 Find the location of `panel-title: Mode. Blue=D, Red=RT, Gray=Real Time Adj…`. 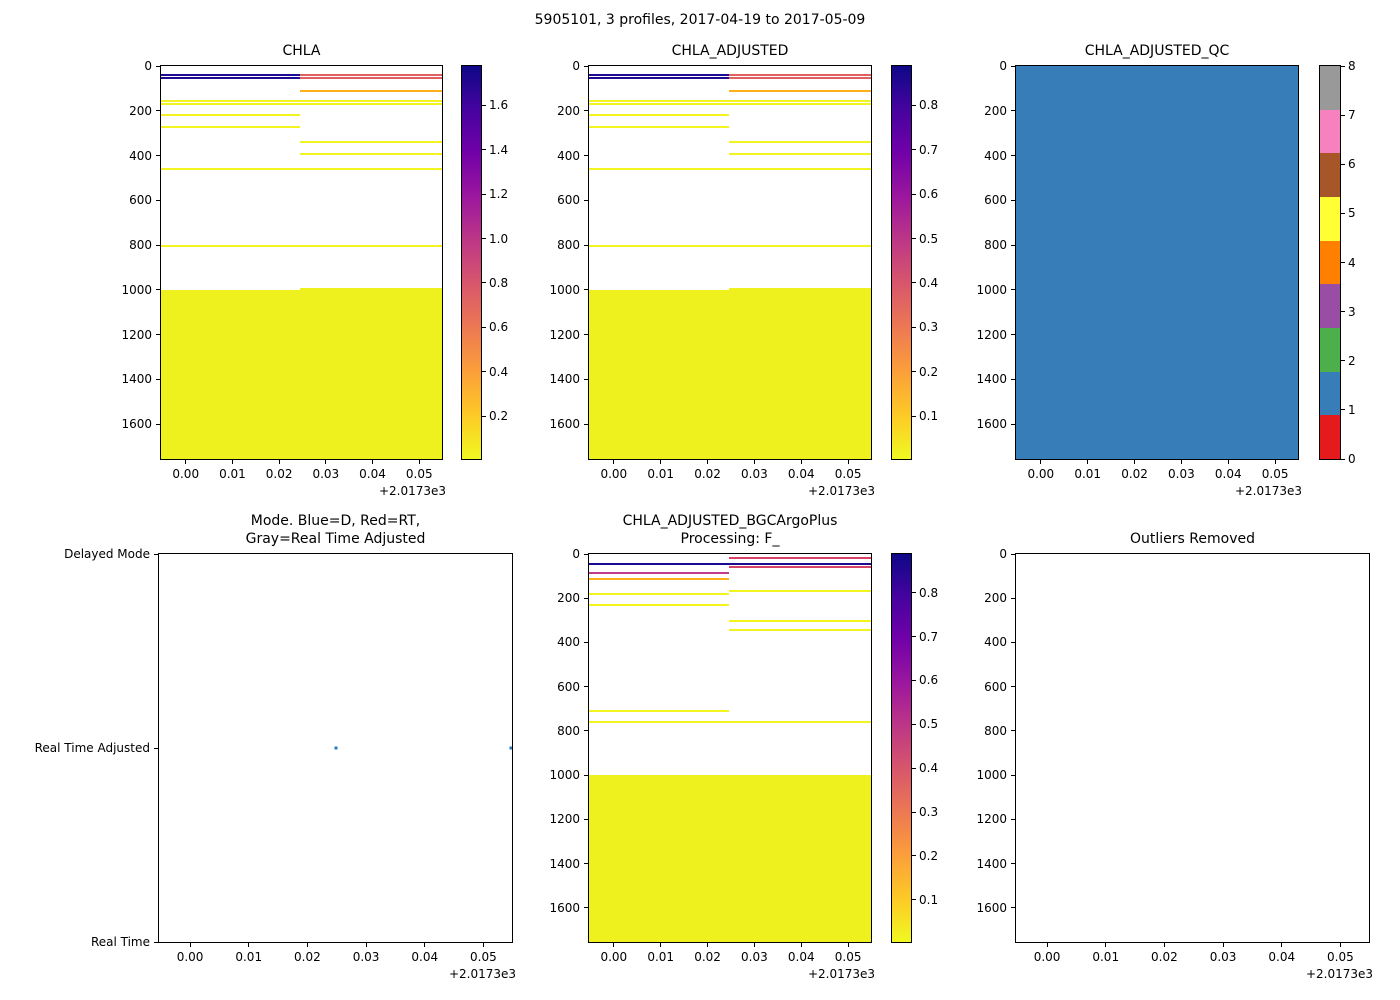

panel-title: Mode. Blue=D, Red=RT, Gray=Real Time Adj… is located at coordinates (335, 529).